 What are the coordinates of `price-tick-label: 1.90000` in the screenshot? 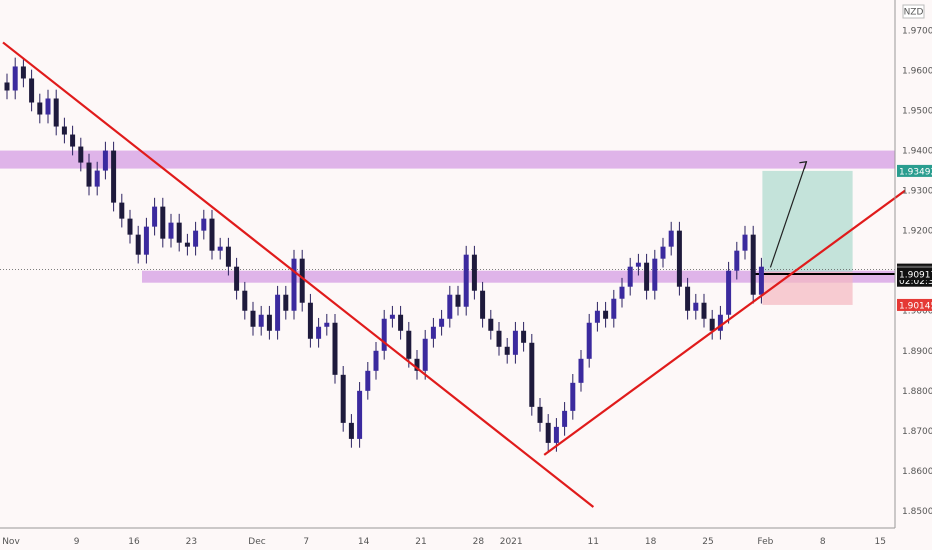 It's located at (917, 312).